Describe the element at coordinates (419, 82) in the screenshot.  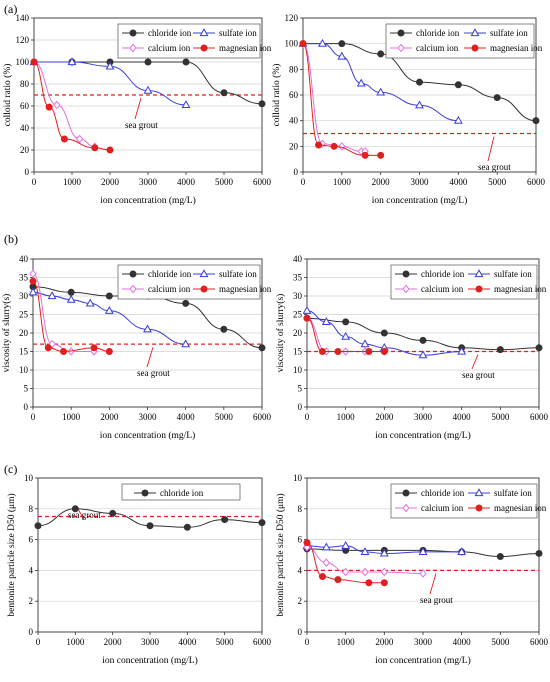
I see `series-chloride` at that location.